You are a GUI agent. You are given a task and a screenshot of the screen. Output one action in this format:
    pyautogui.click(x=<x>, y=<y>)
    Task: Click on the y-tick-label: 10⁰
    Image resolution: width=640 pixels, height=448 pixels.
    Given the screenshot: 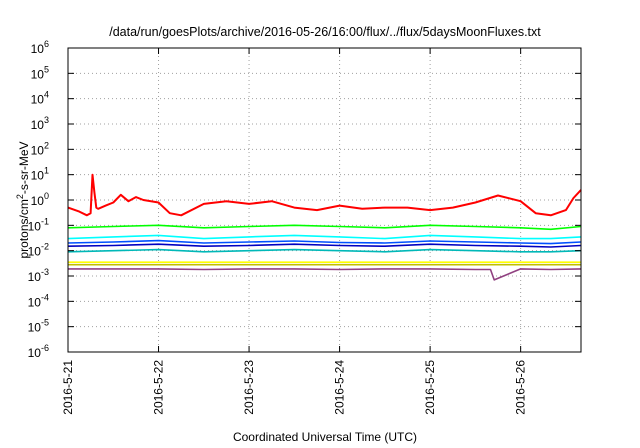 What is the action you would take?
    pyautogui.click(x=40, y=199)
    